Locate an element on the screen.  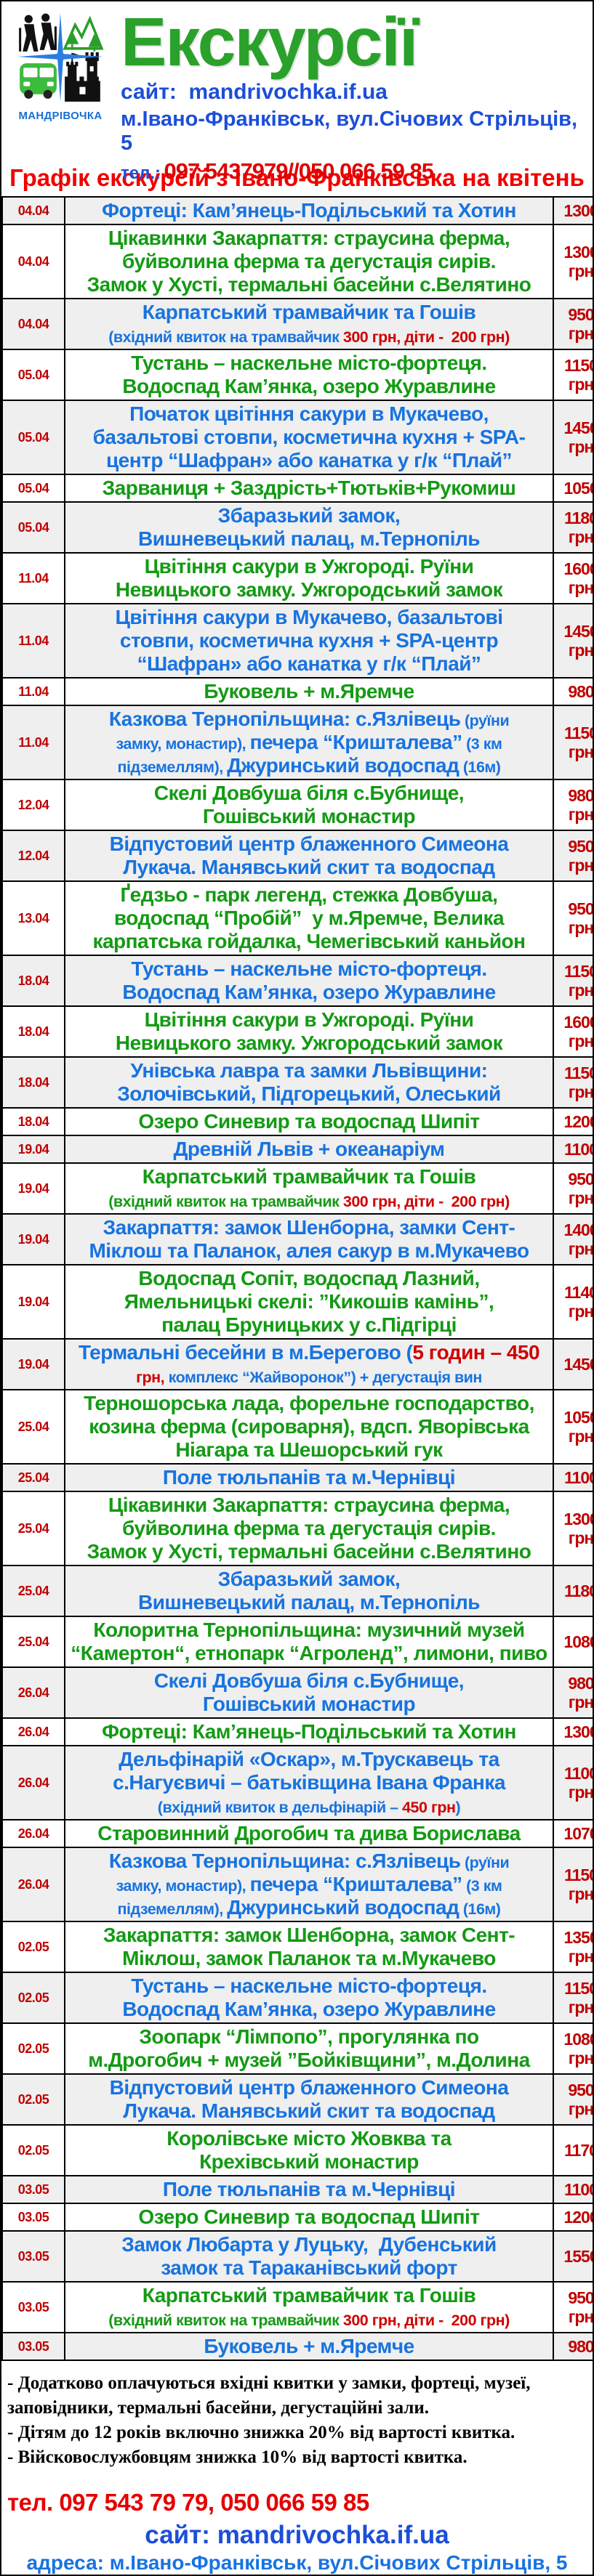
tour-text-segment: Ямельницькі скелі: ”Кикошів камінь”, is located at coordinates (309, 1301).